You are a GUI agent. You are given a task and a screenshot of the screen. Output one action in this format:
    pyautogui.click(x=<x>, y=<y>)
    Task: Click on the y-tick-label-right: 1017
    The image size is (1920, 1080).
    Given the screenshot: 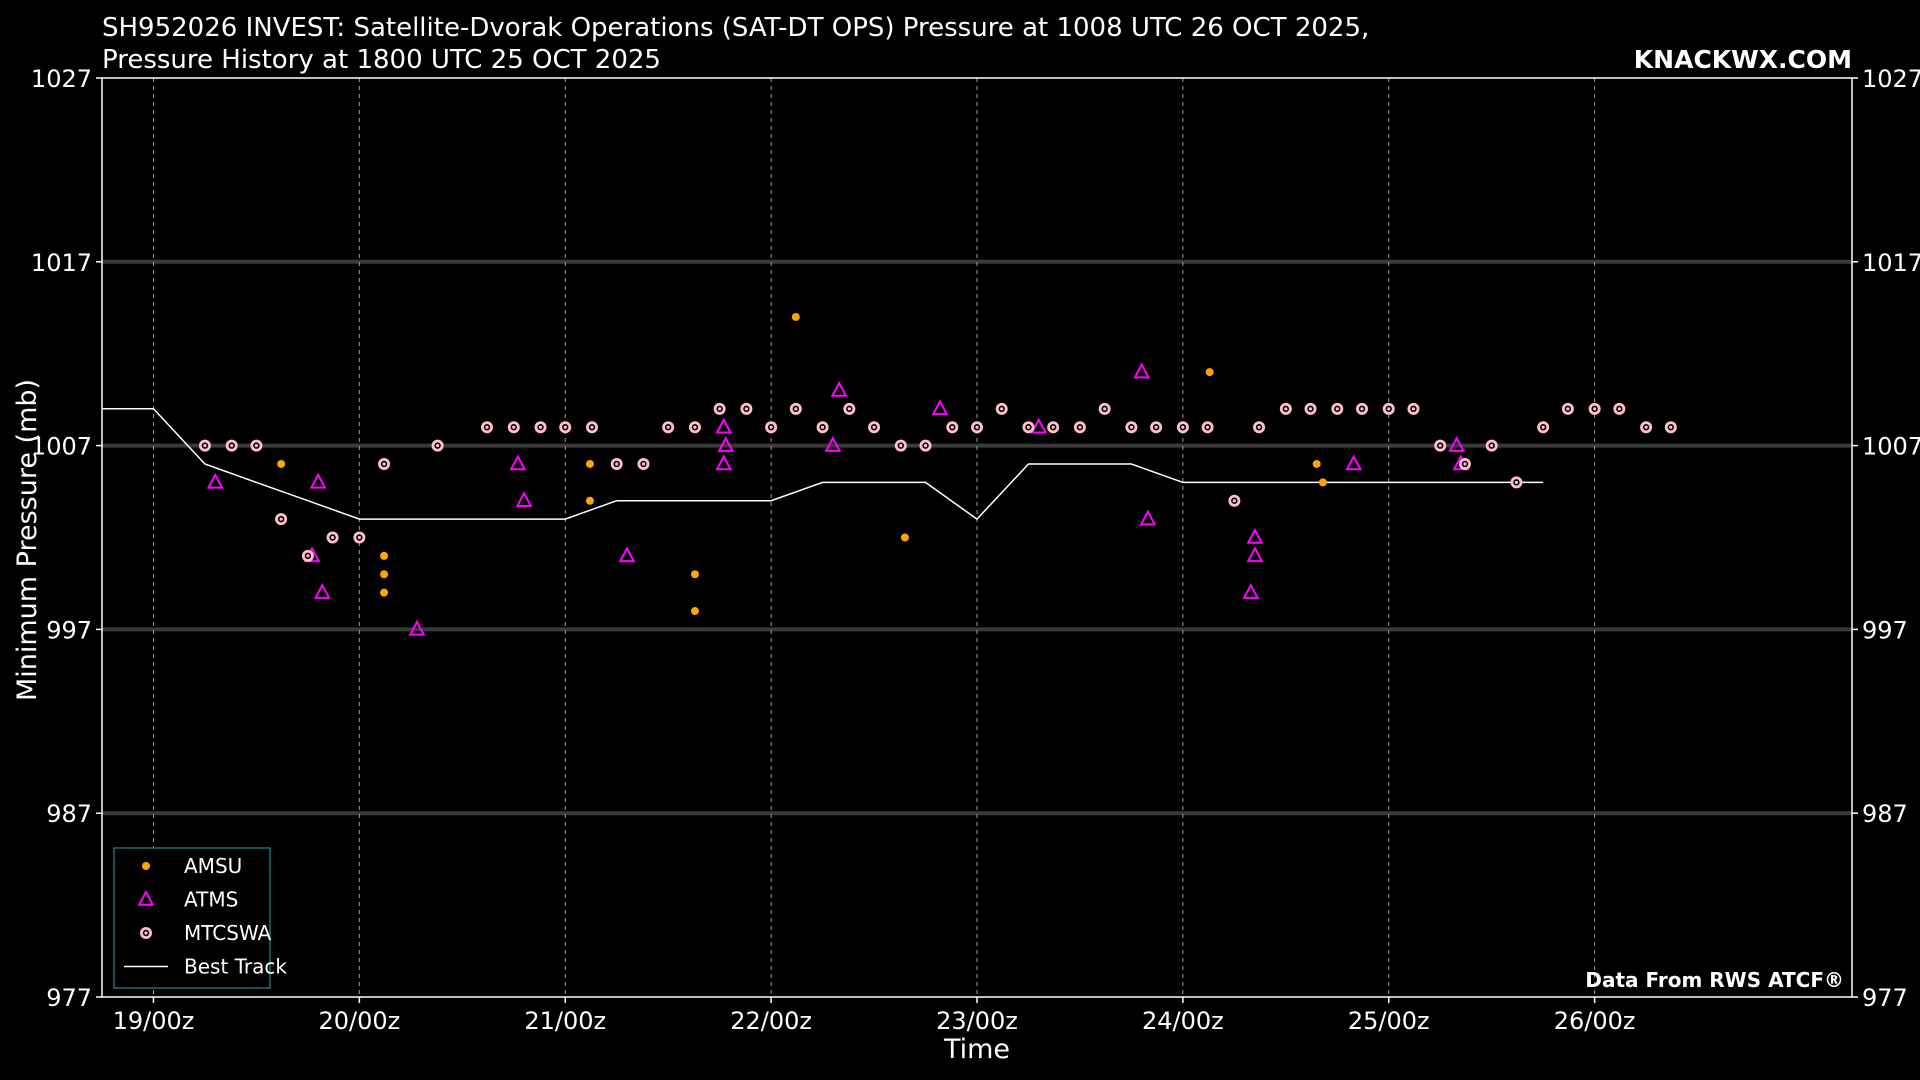 What is the action you would take?
    pyautogui.click(x=1891, y=263)
    